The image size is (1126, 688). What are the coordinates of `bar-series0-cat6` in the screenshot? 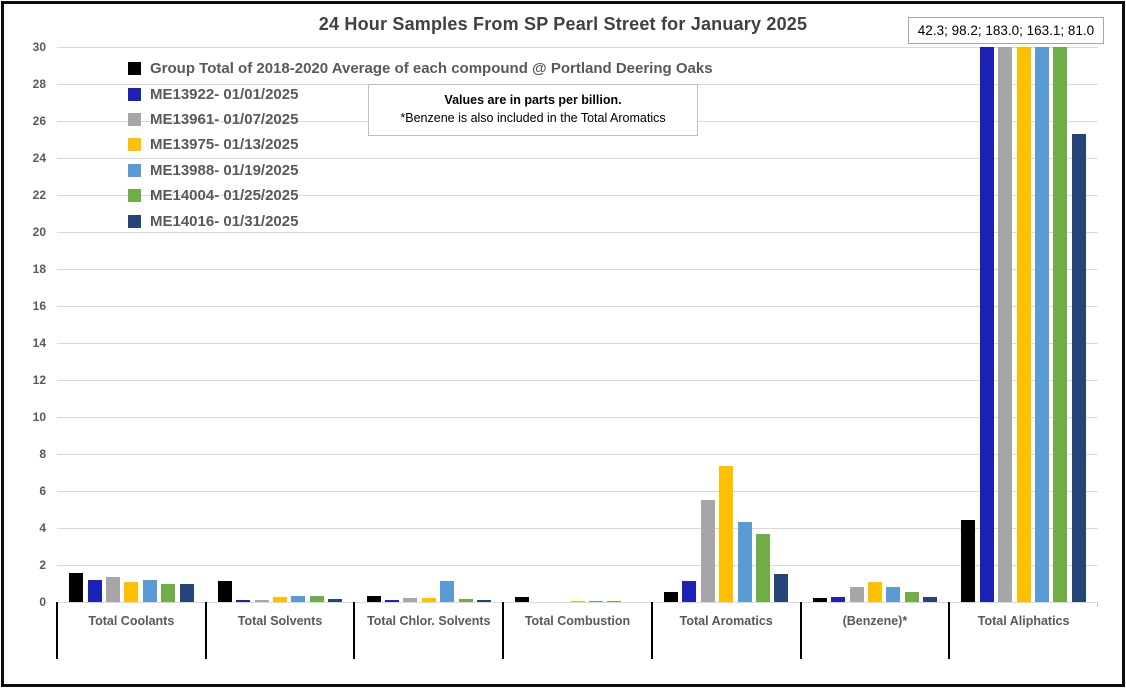 It's located at (968, 560).